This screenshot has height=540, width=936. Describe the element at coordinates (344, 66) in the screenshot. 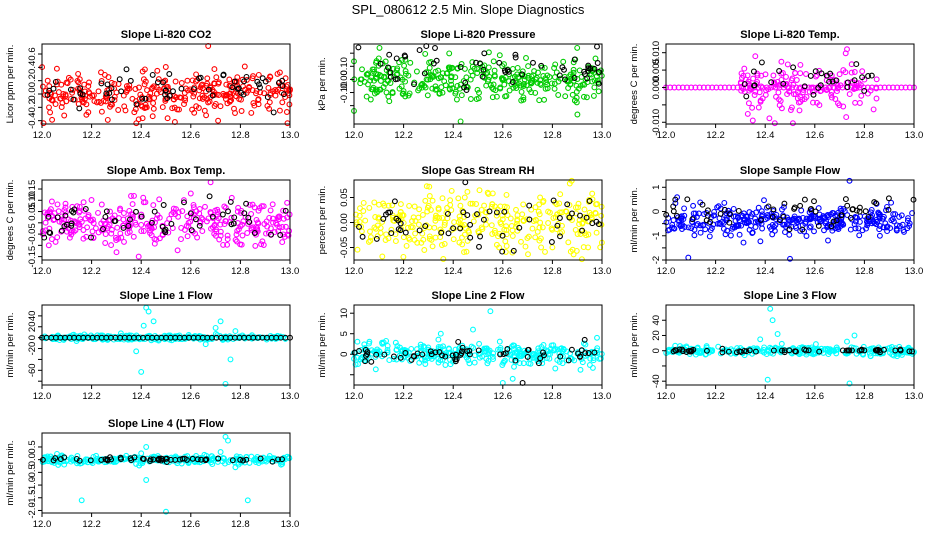

I see `y-tick-label: 0.10` at that location.